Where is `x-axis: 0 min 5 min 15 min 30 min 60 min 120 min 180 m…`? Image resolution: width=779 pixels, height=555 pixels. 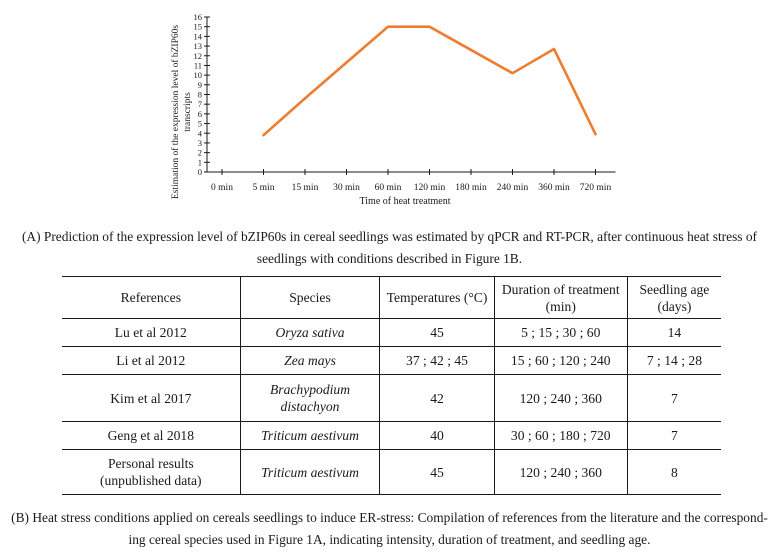 x-axis: 0 min 5 min 15 min 30 min 60 min 120 min 180 m… is located at coordinates (411, 181).